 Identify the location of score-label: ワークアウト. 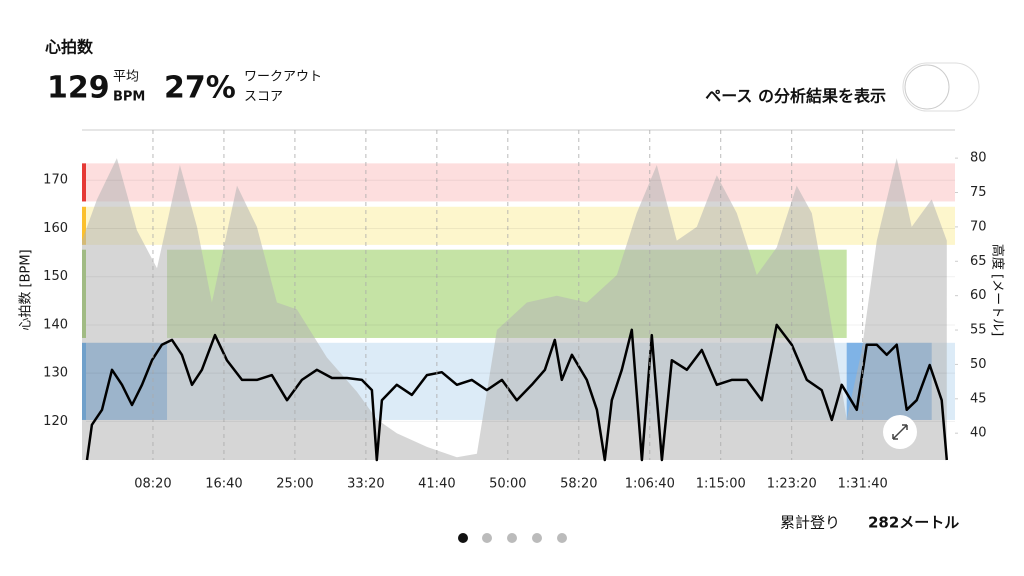
(283, 77).